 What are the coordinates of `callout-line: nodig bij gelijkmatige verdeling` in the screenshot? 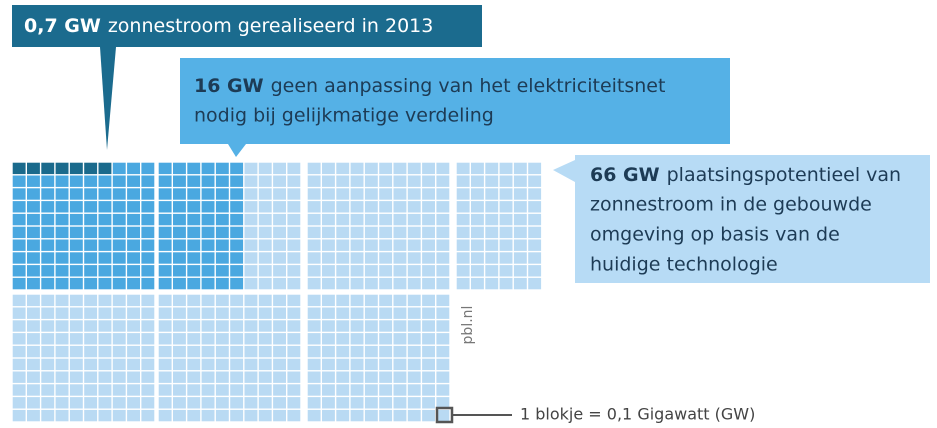 It's located at (344, 116).